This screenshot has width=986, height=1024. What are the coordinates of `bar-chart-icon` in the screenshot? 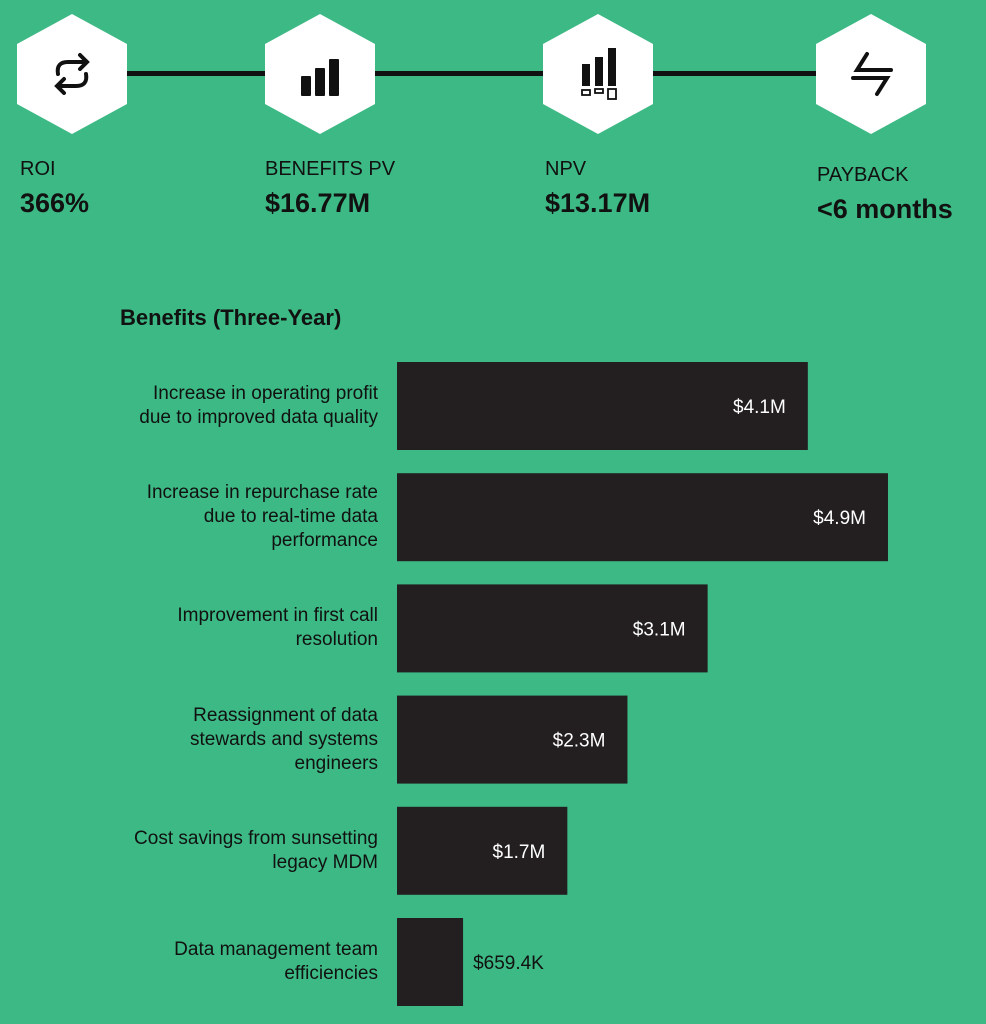 It's located at (320, 77).